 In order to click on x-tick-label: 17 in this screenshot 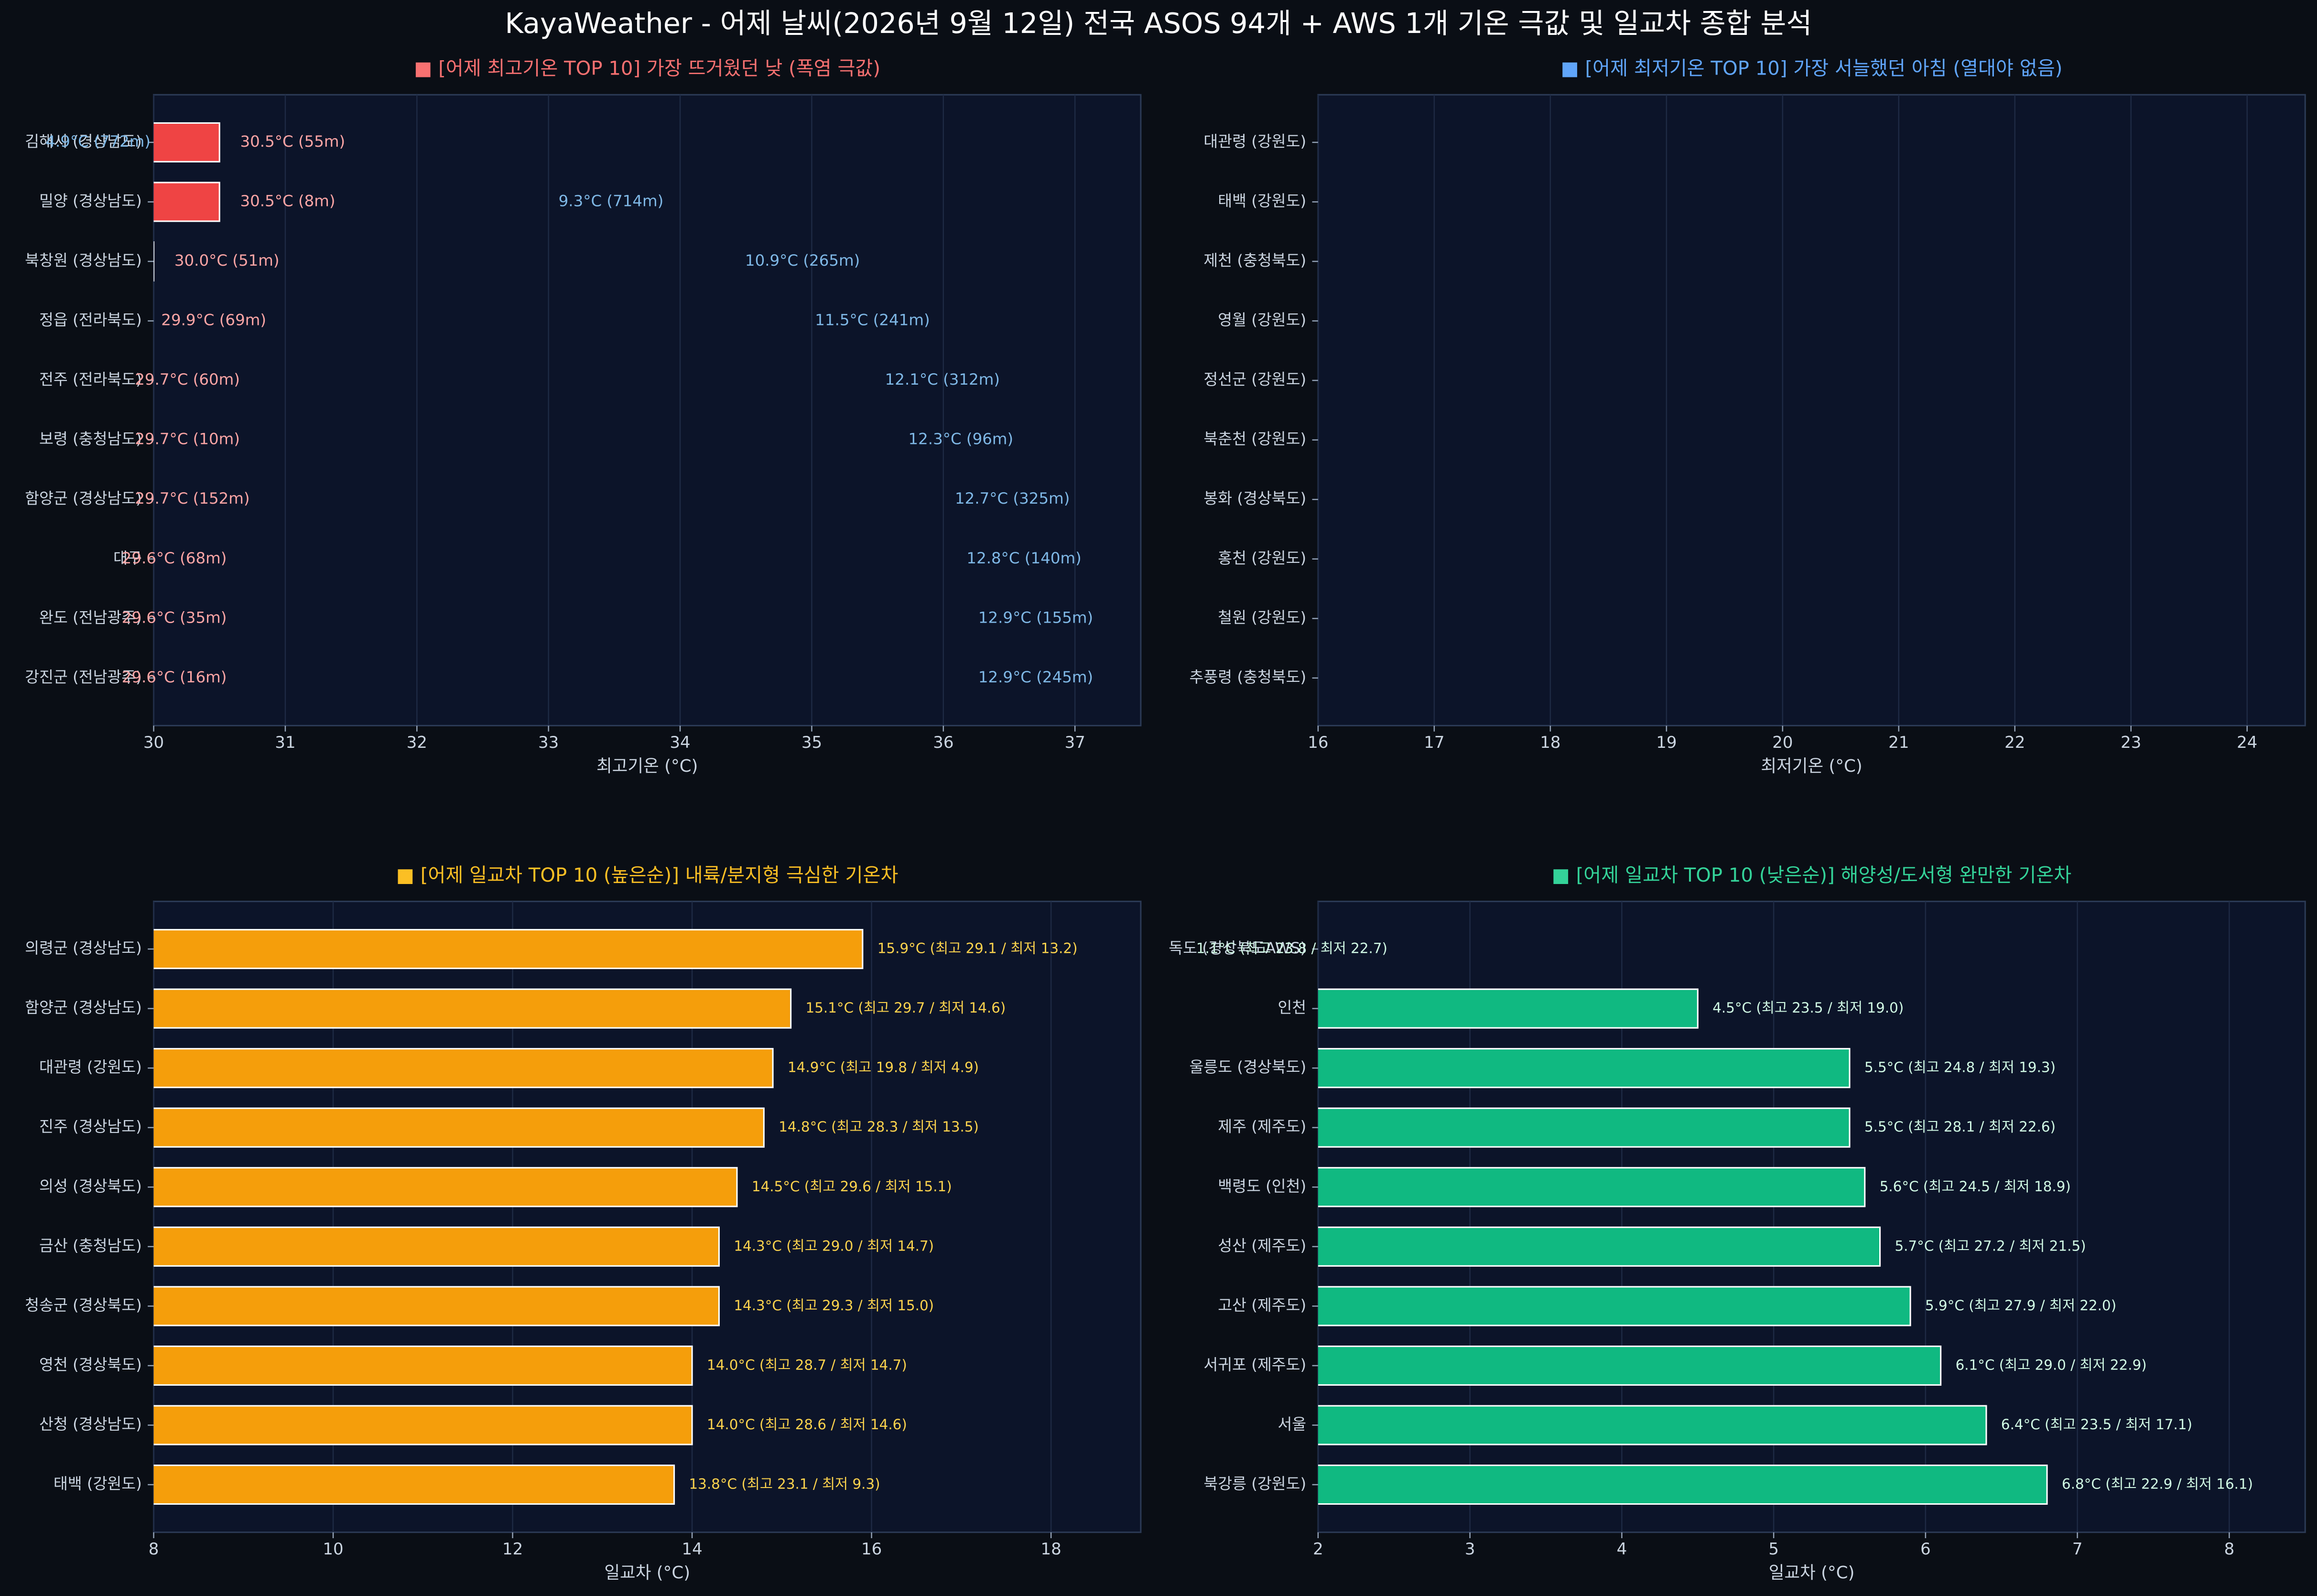, I will do `click(1434, 743)`.